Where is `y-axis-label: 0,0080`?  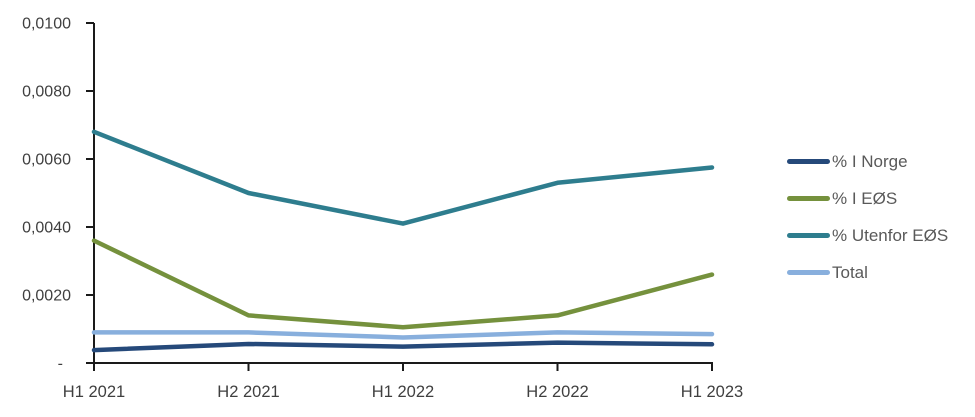 y-axis-label: 0,0080 is located at coordinates (46, 92).